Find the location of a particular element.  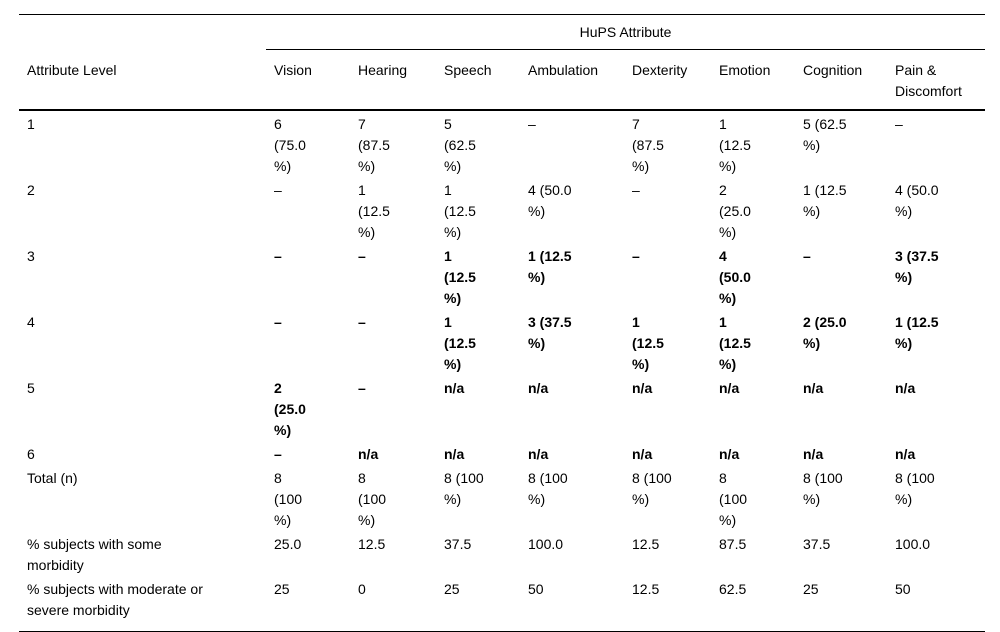

column-header-dexterity: Dexterity is located at coordinates (667, 80).